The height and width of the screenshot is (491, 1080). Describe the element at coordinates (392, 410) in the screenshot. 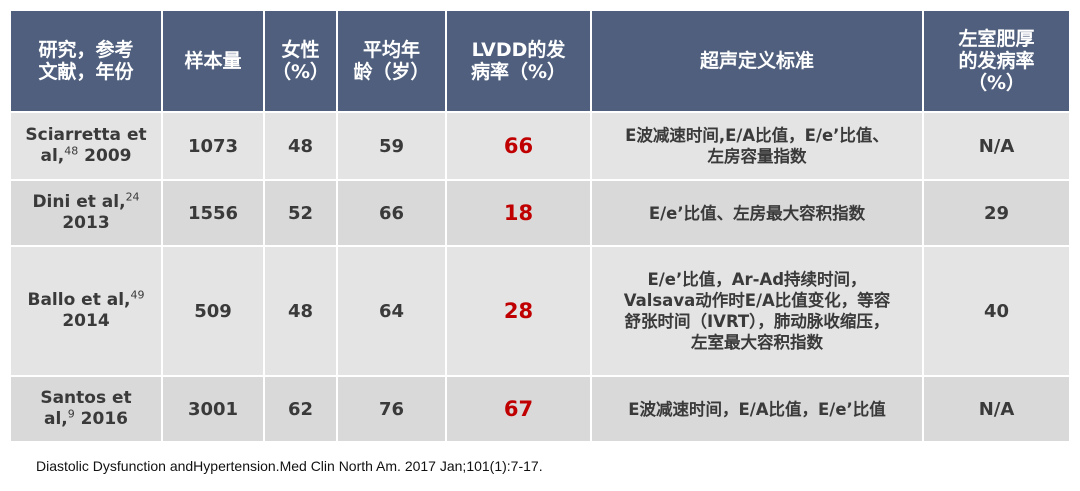

I see `cell-mean-age: 76` at that location.